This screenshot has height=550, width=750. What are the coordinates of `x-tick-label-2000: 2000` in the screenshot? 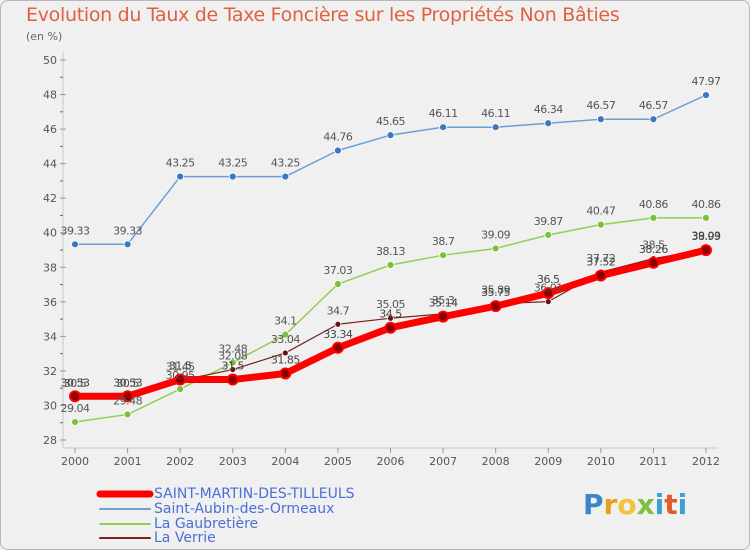 It's located at (75, 461).